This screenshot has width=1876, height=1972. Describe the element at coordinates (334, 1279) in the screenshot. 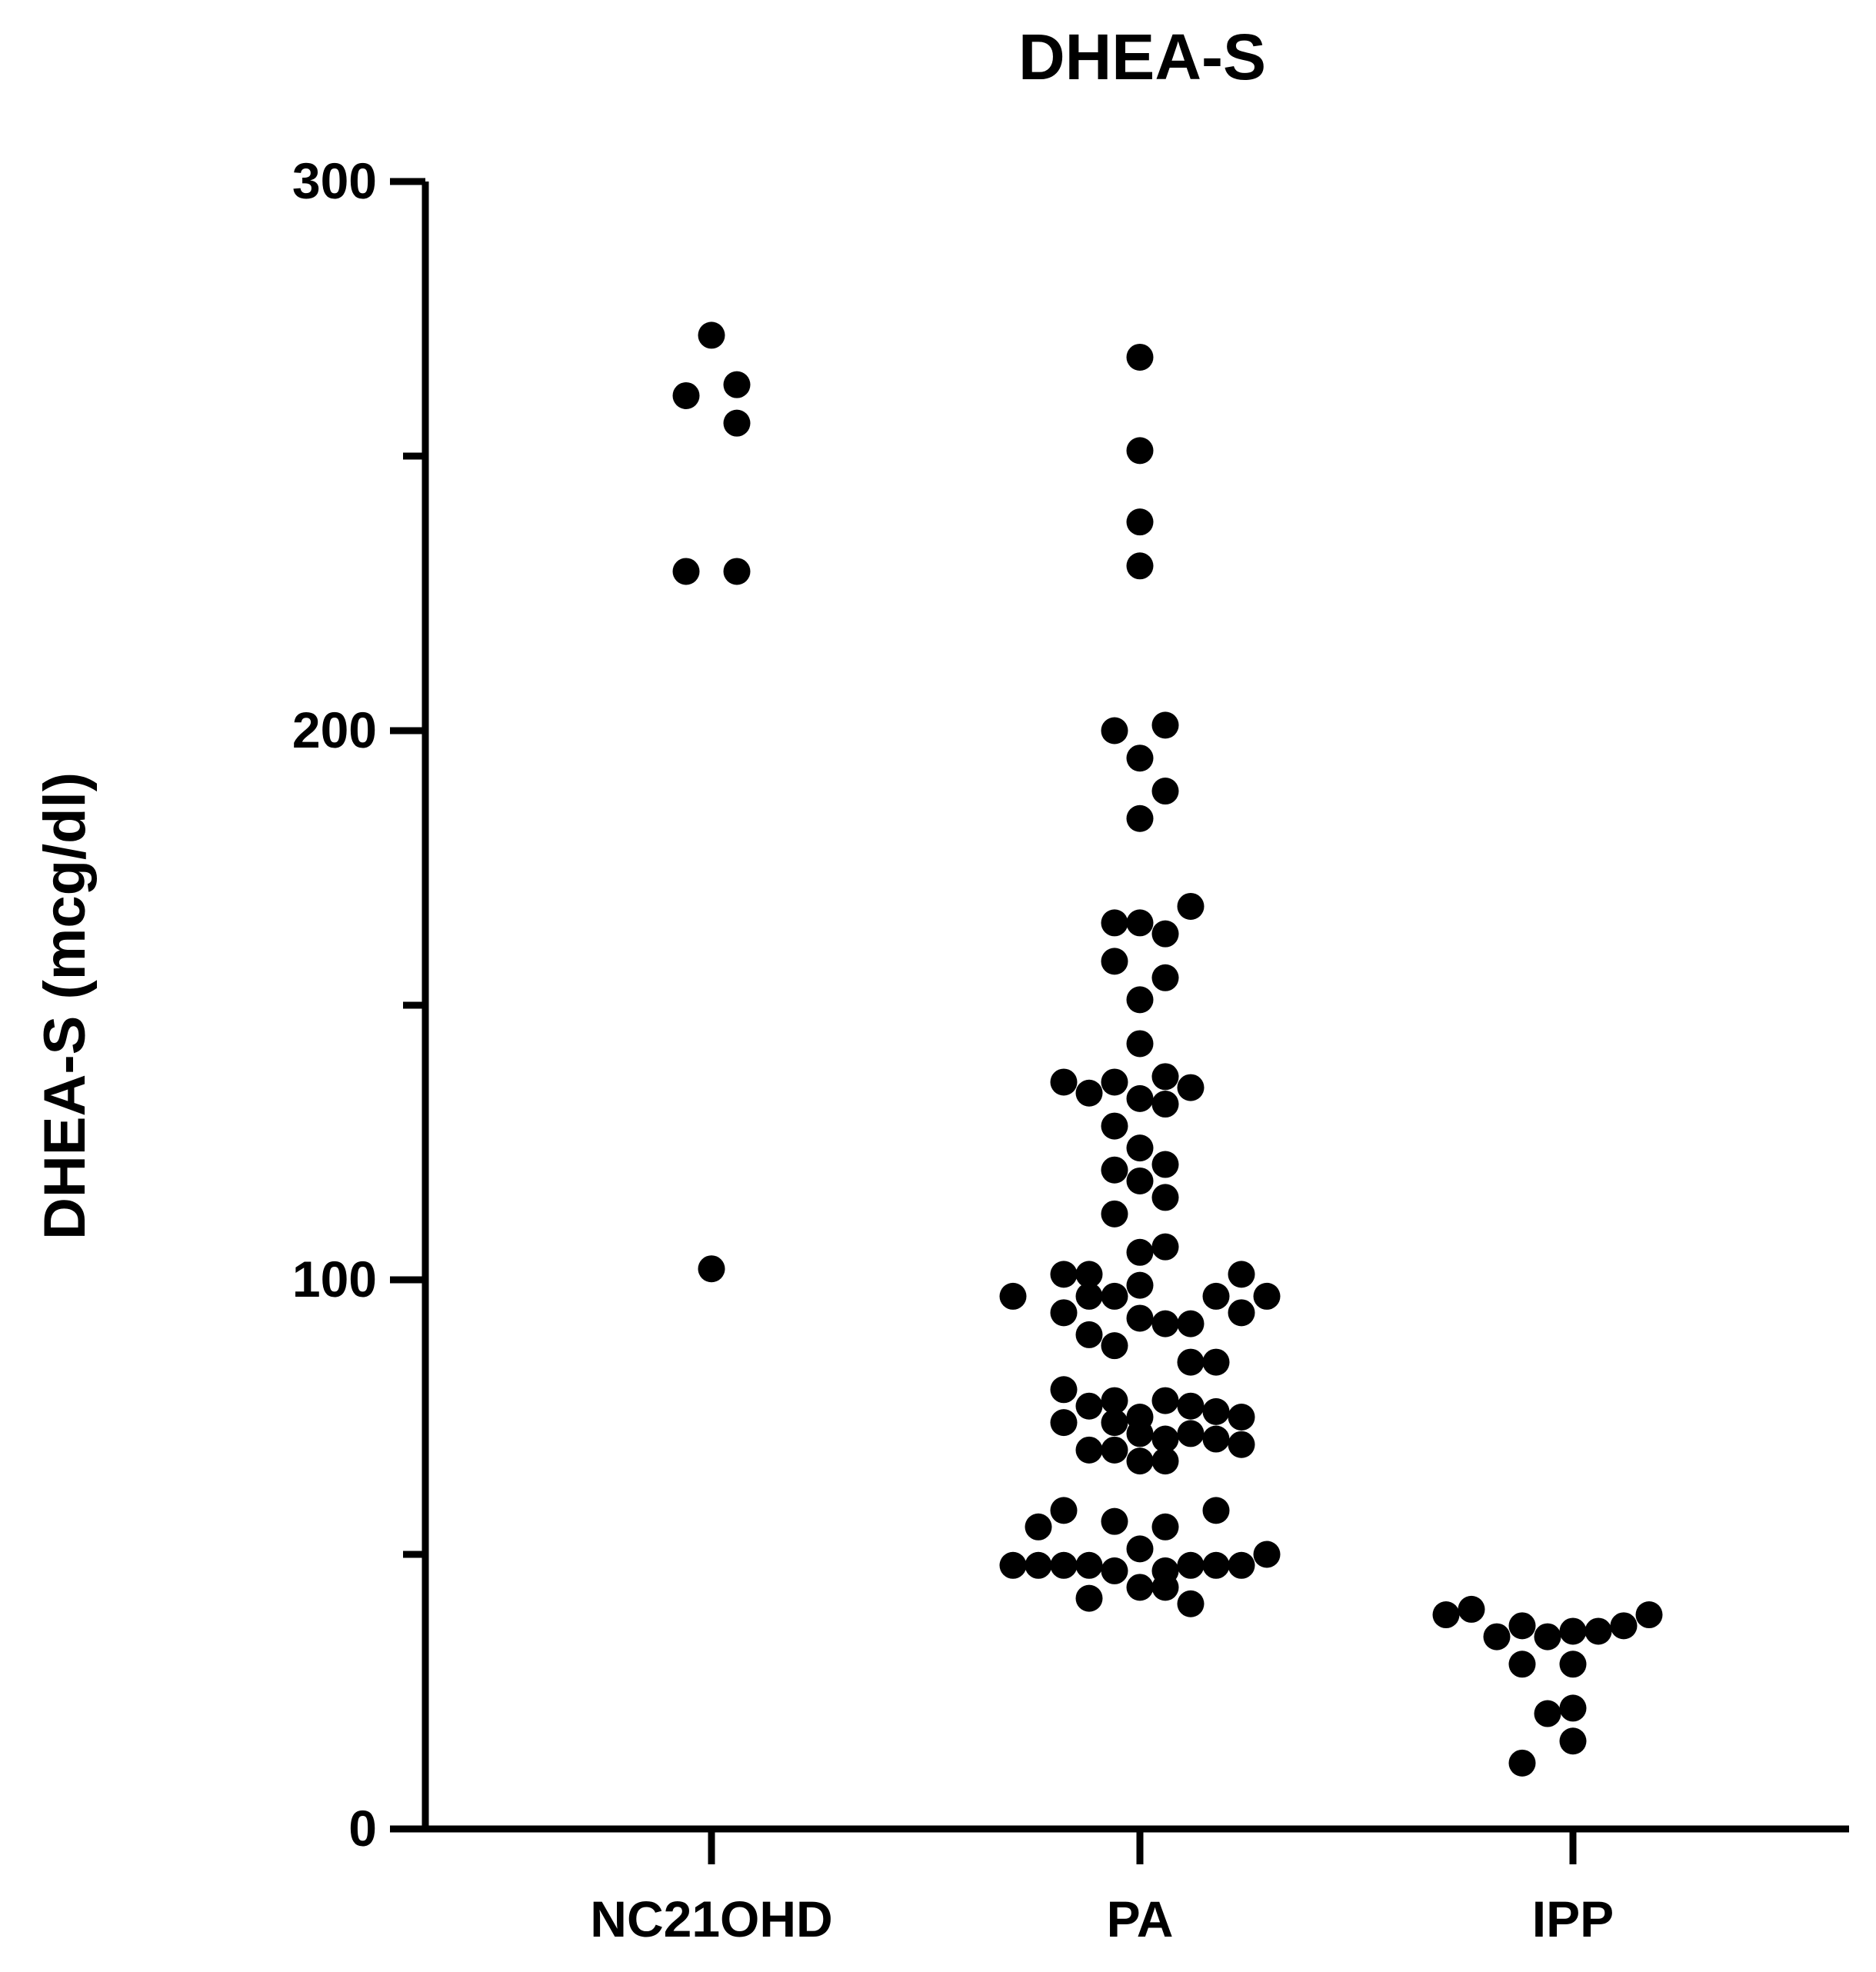

I see `y-tick-label: 100` at that location.